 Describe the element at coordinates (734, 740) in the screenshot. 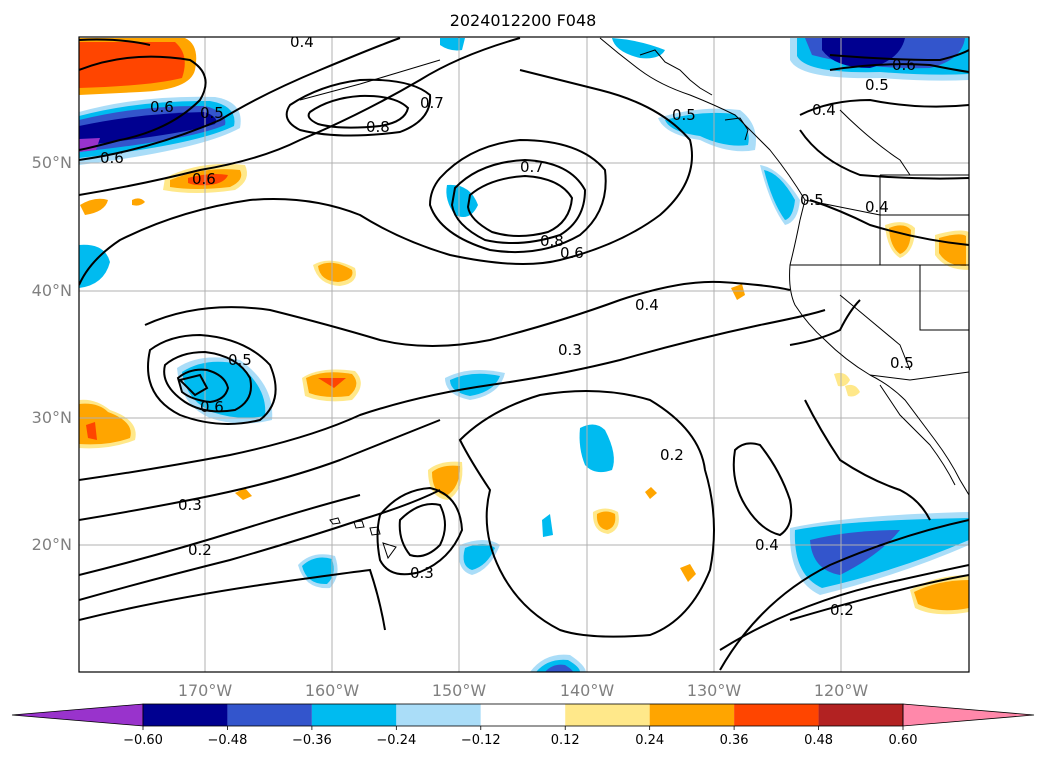

I see `colorbar-tick-label: 0.36` at that location.